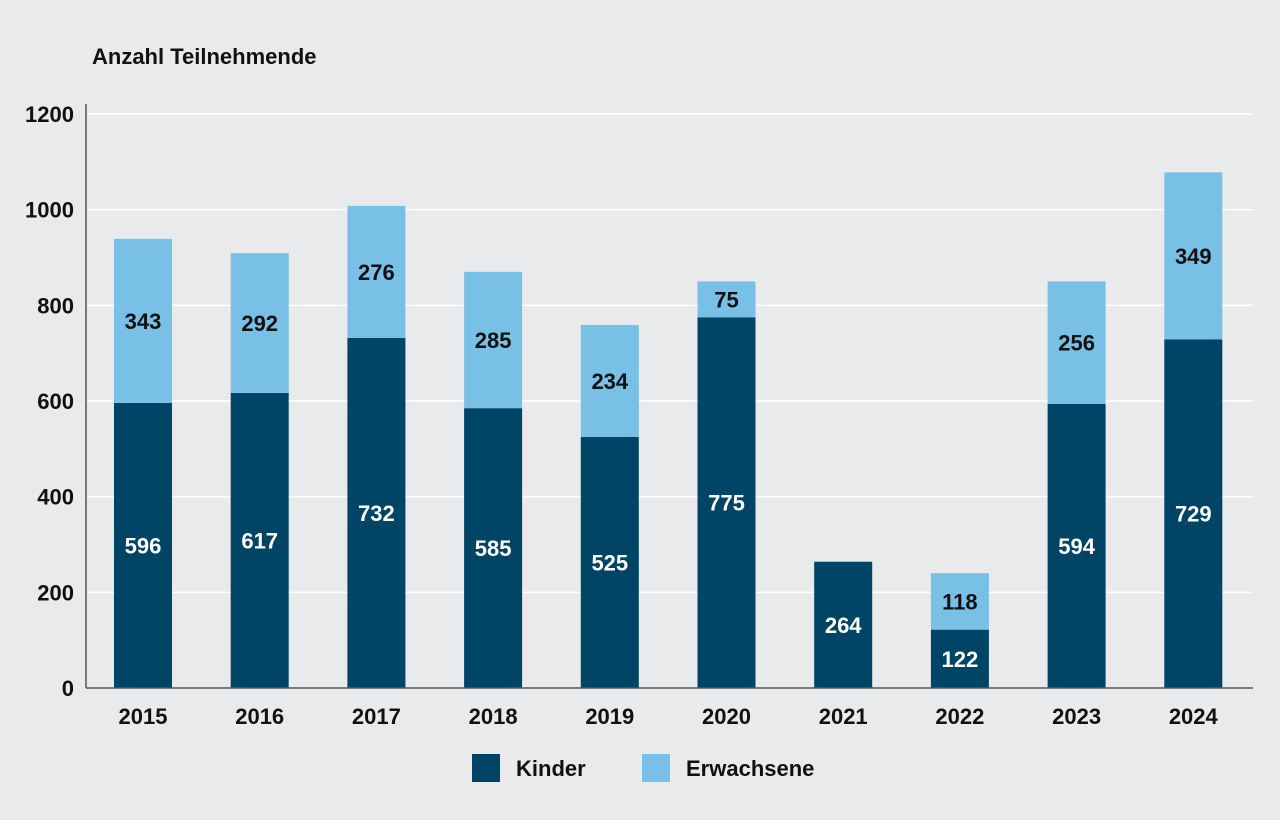 This screenshot has width=1280, height=820. I want to click on bar-erwachsene-2019, so click(609, 380).